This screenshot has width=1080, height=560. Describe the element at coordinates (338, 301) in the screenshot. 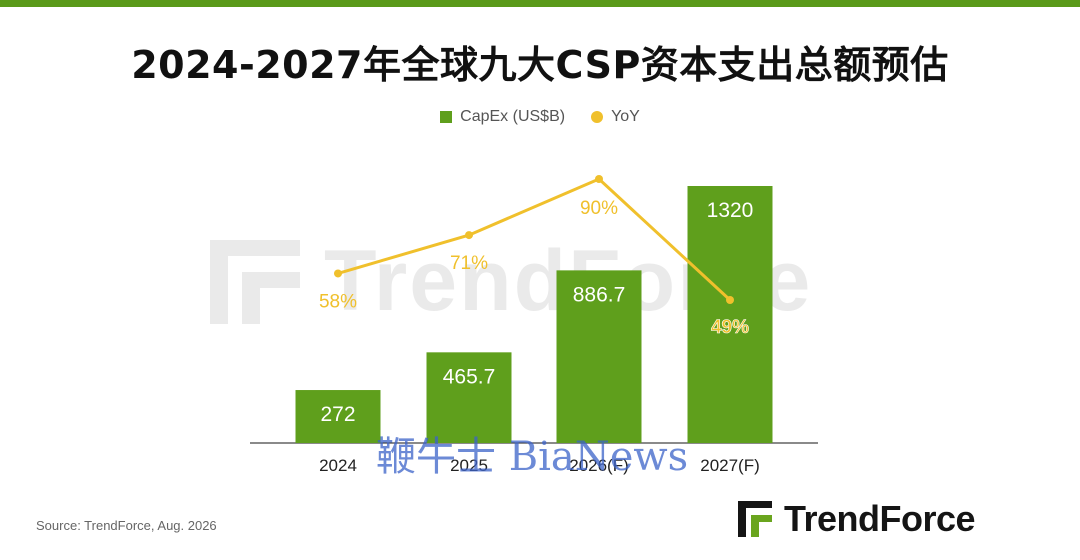

I see `yoy-value-label: 58%` at that location.